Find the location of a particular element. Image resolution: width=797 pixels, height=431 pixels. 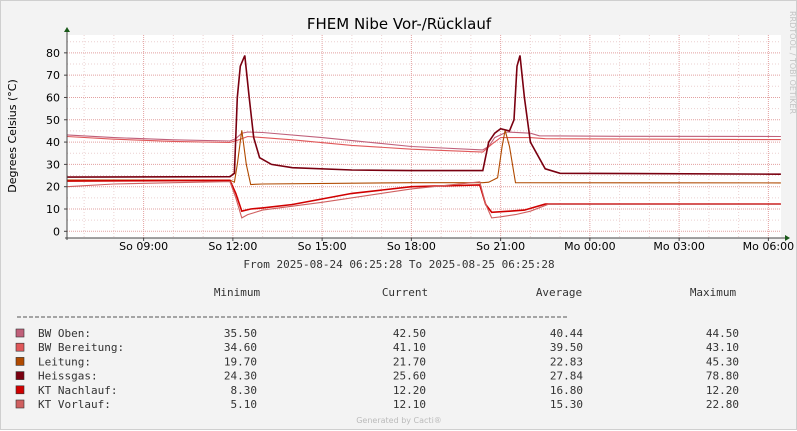

legend-value: 5.10 is located at coordinates (244, 404).